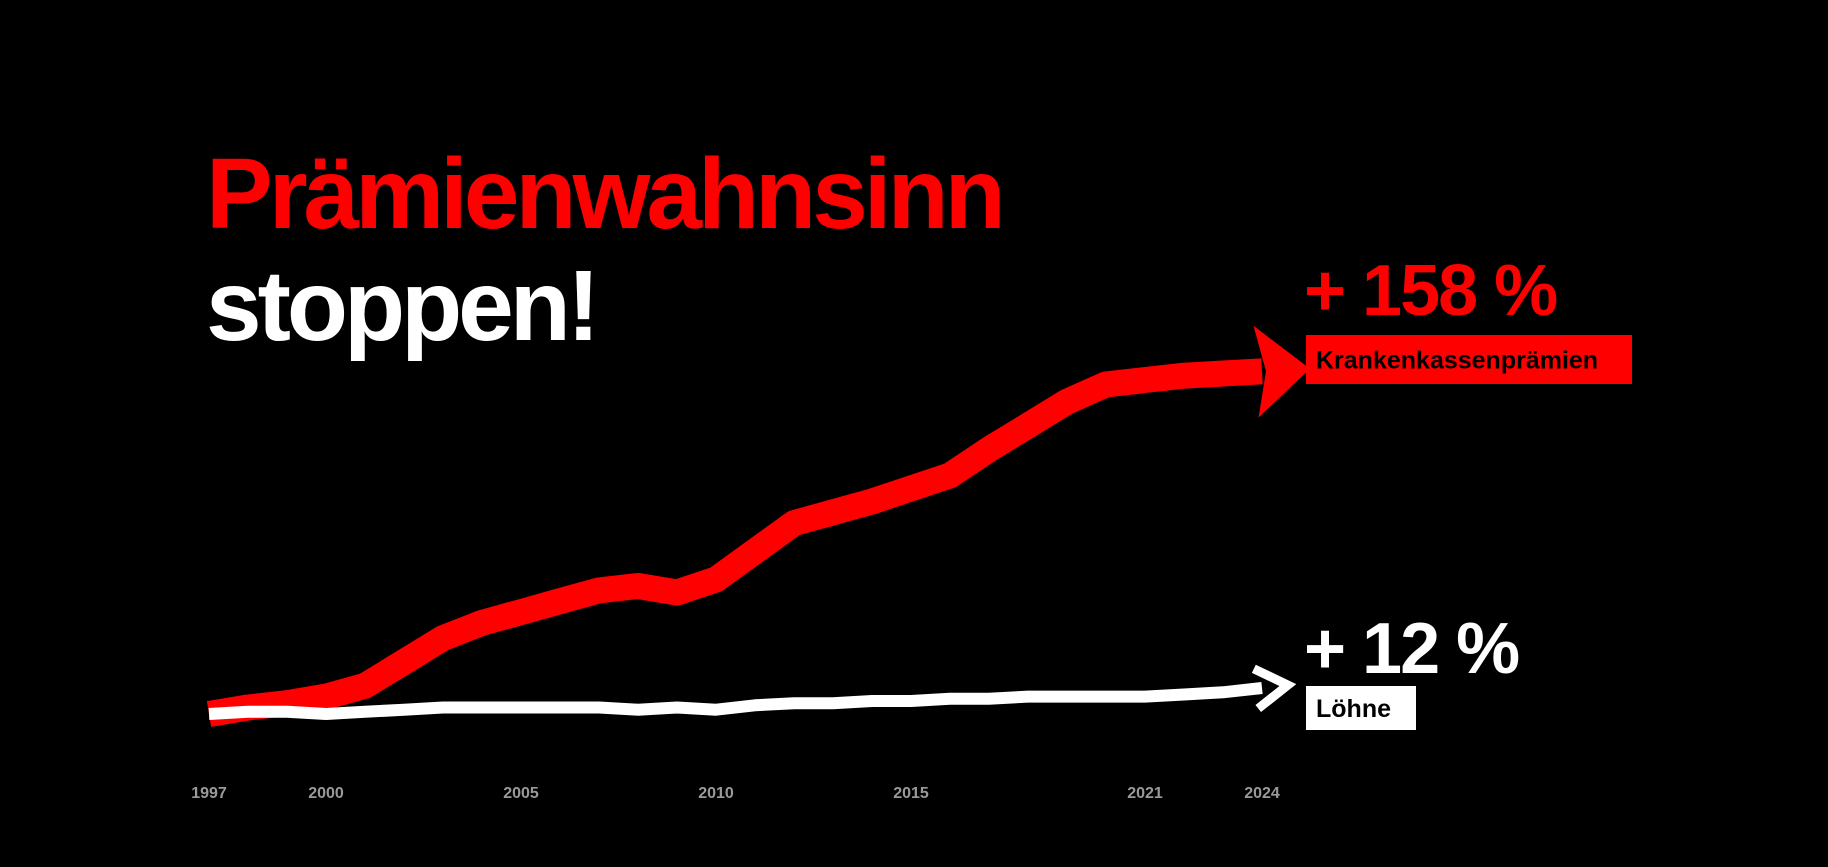  Describe the element at coordinates (604, 194) in the screenshot. I see `chart-title: Prämienwahnsinn` at that location.